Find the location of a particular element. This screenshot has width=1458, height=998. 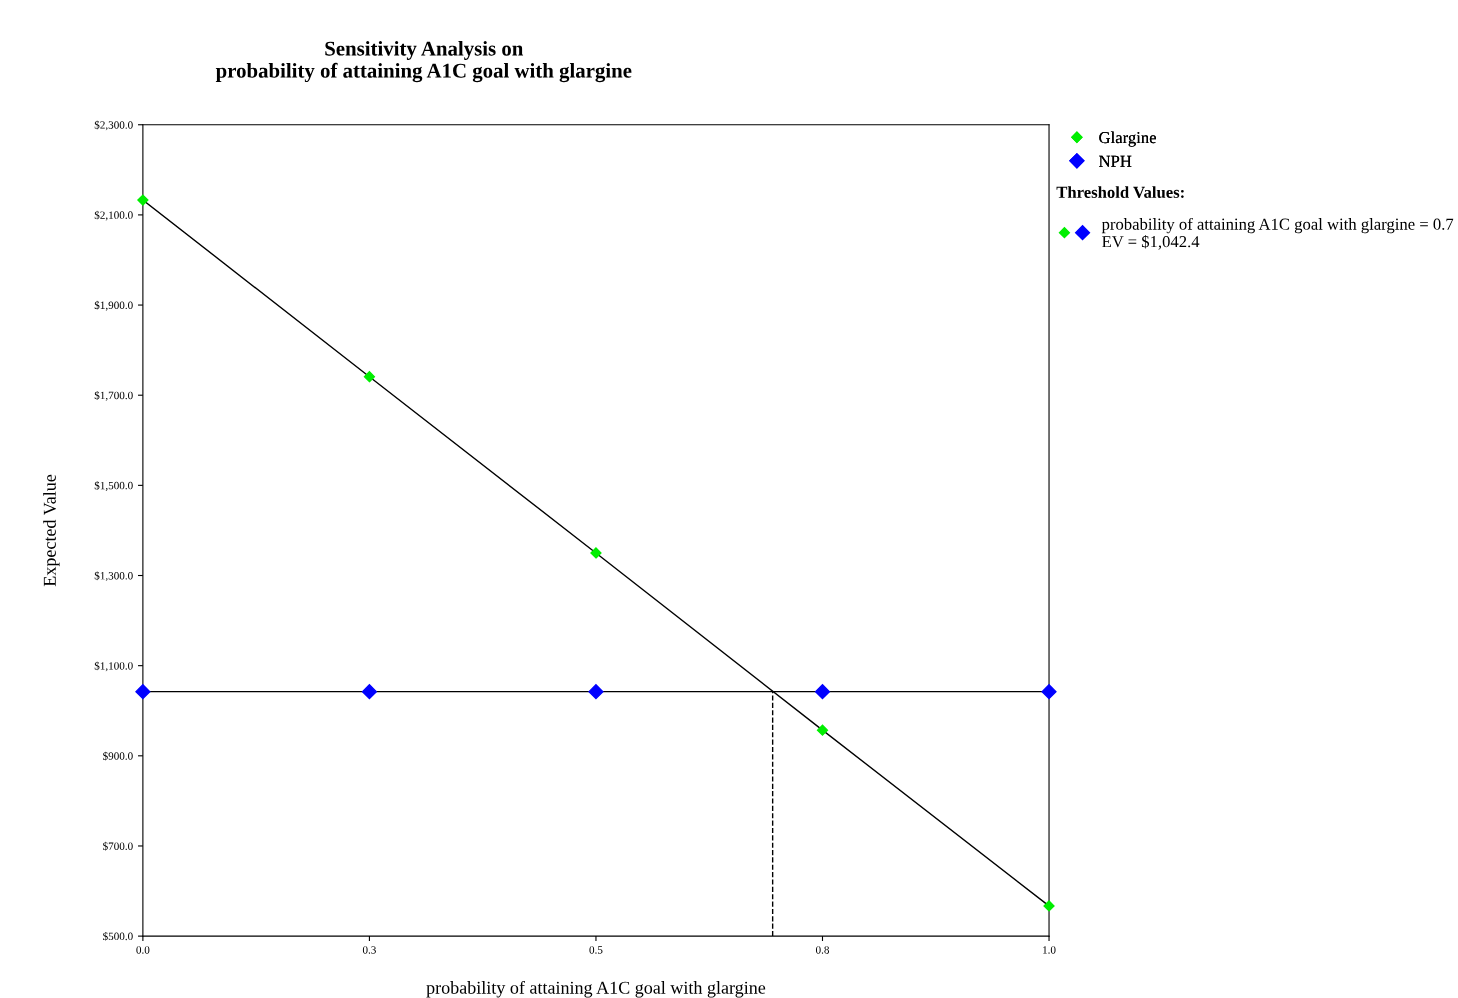

x-tick-label: 0.0 is located at coordinates (143, 950).